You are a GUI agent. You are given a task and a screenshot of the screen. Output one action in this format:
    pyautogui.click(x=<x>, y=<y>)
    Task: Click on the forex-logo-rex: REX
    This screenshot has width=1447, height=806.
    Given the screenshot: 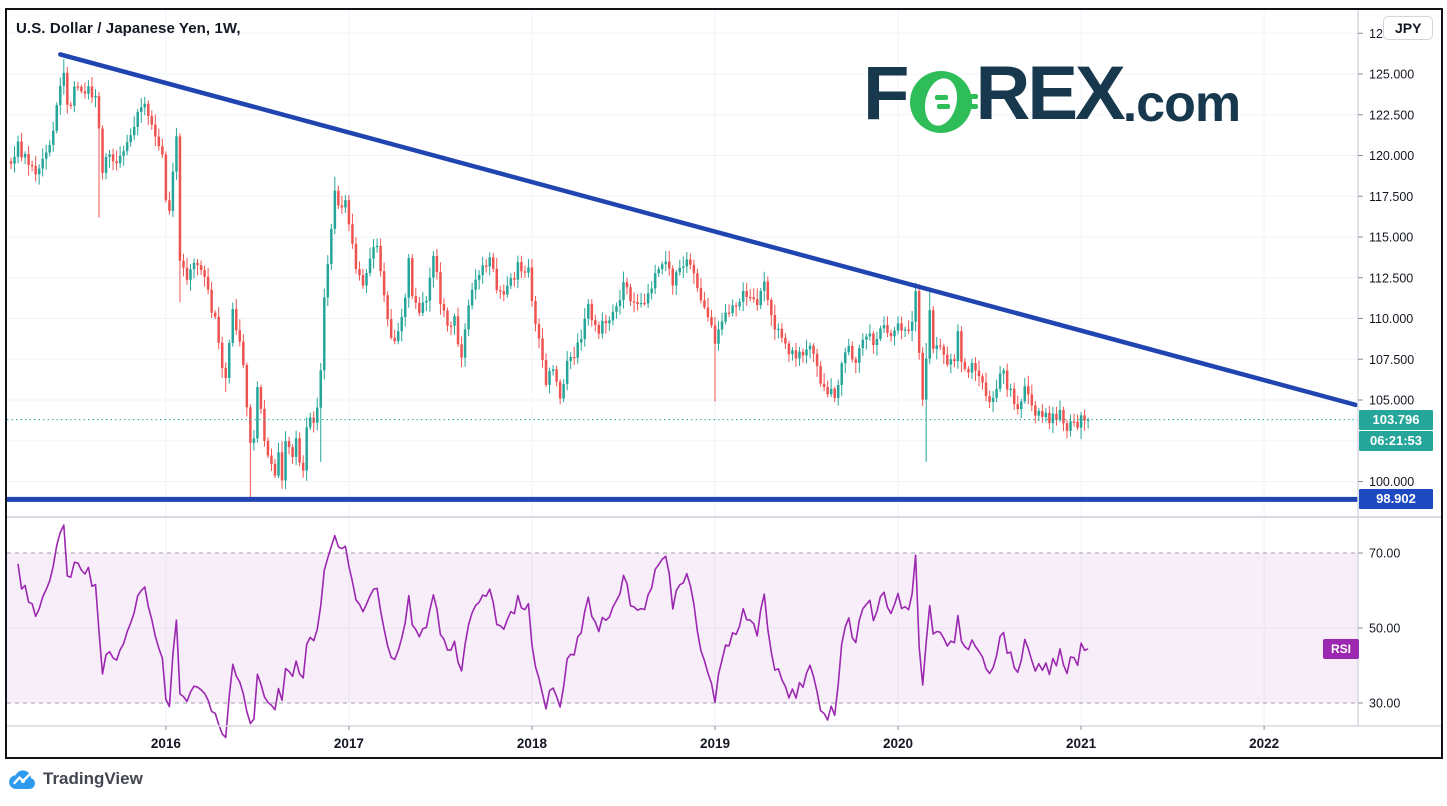 What is the action you would take?
    pyautogui.click(x=1050, y=93)
    